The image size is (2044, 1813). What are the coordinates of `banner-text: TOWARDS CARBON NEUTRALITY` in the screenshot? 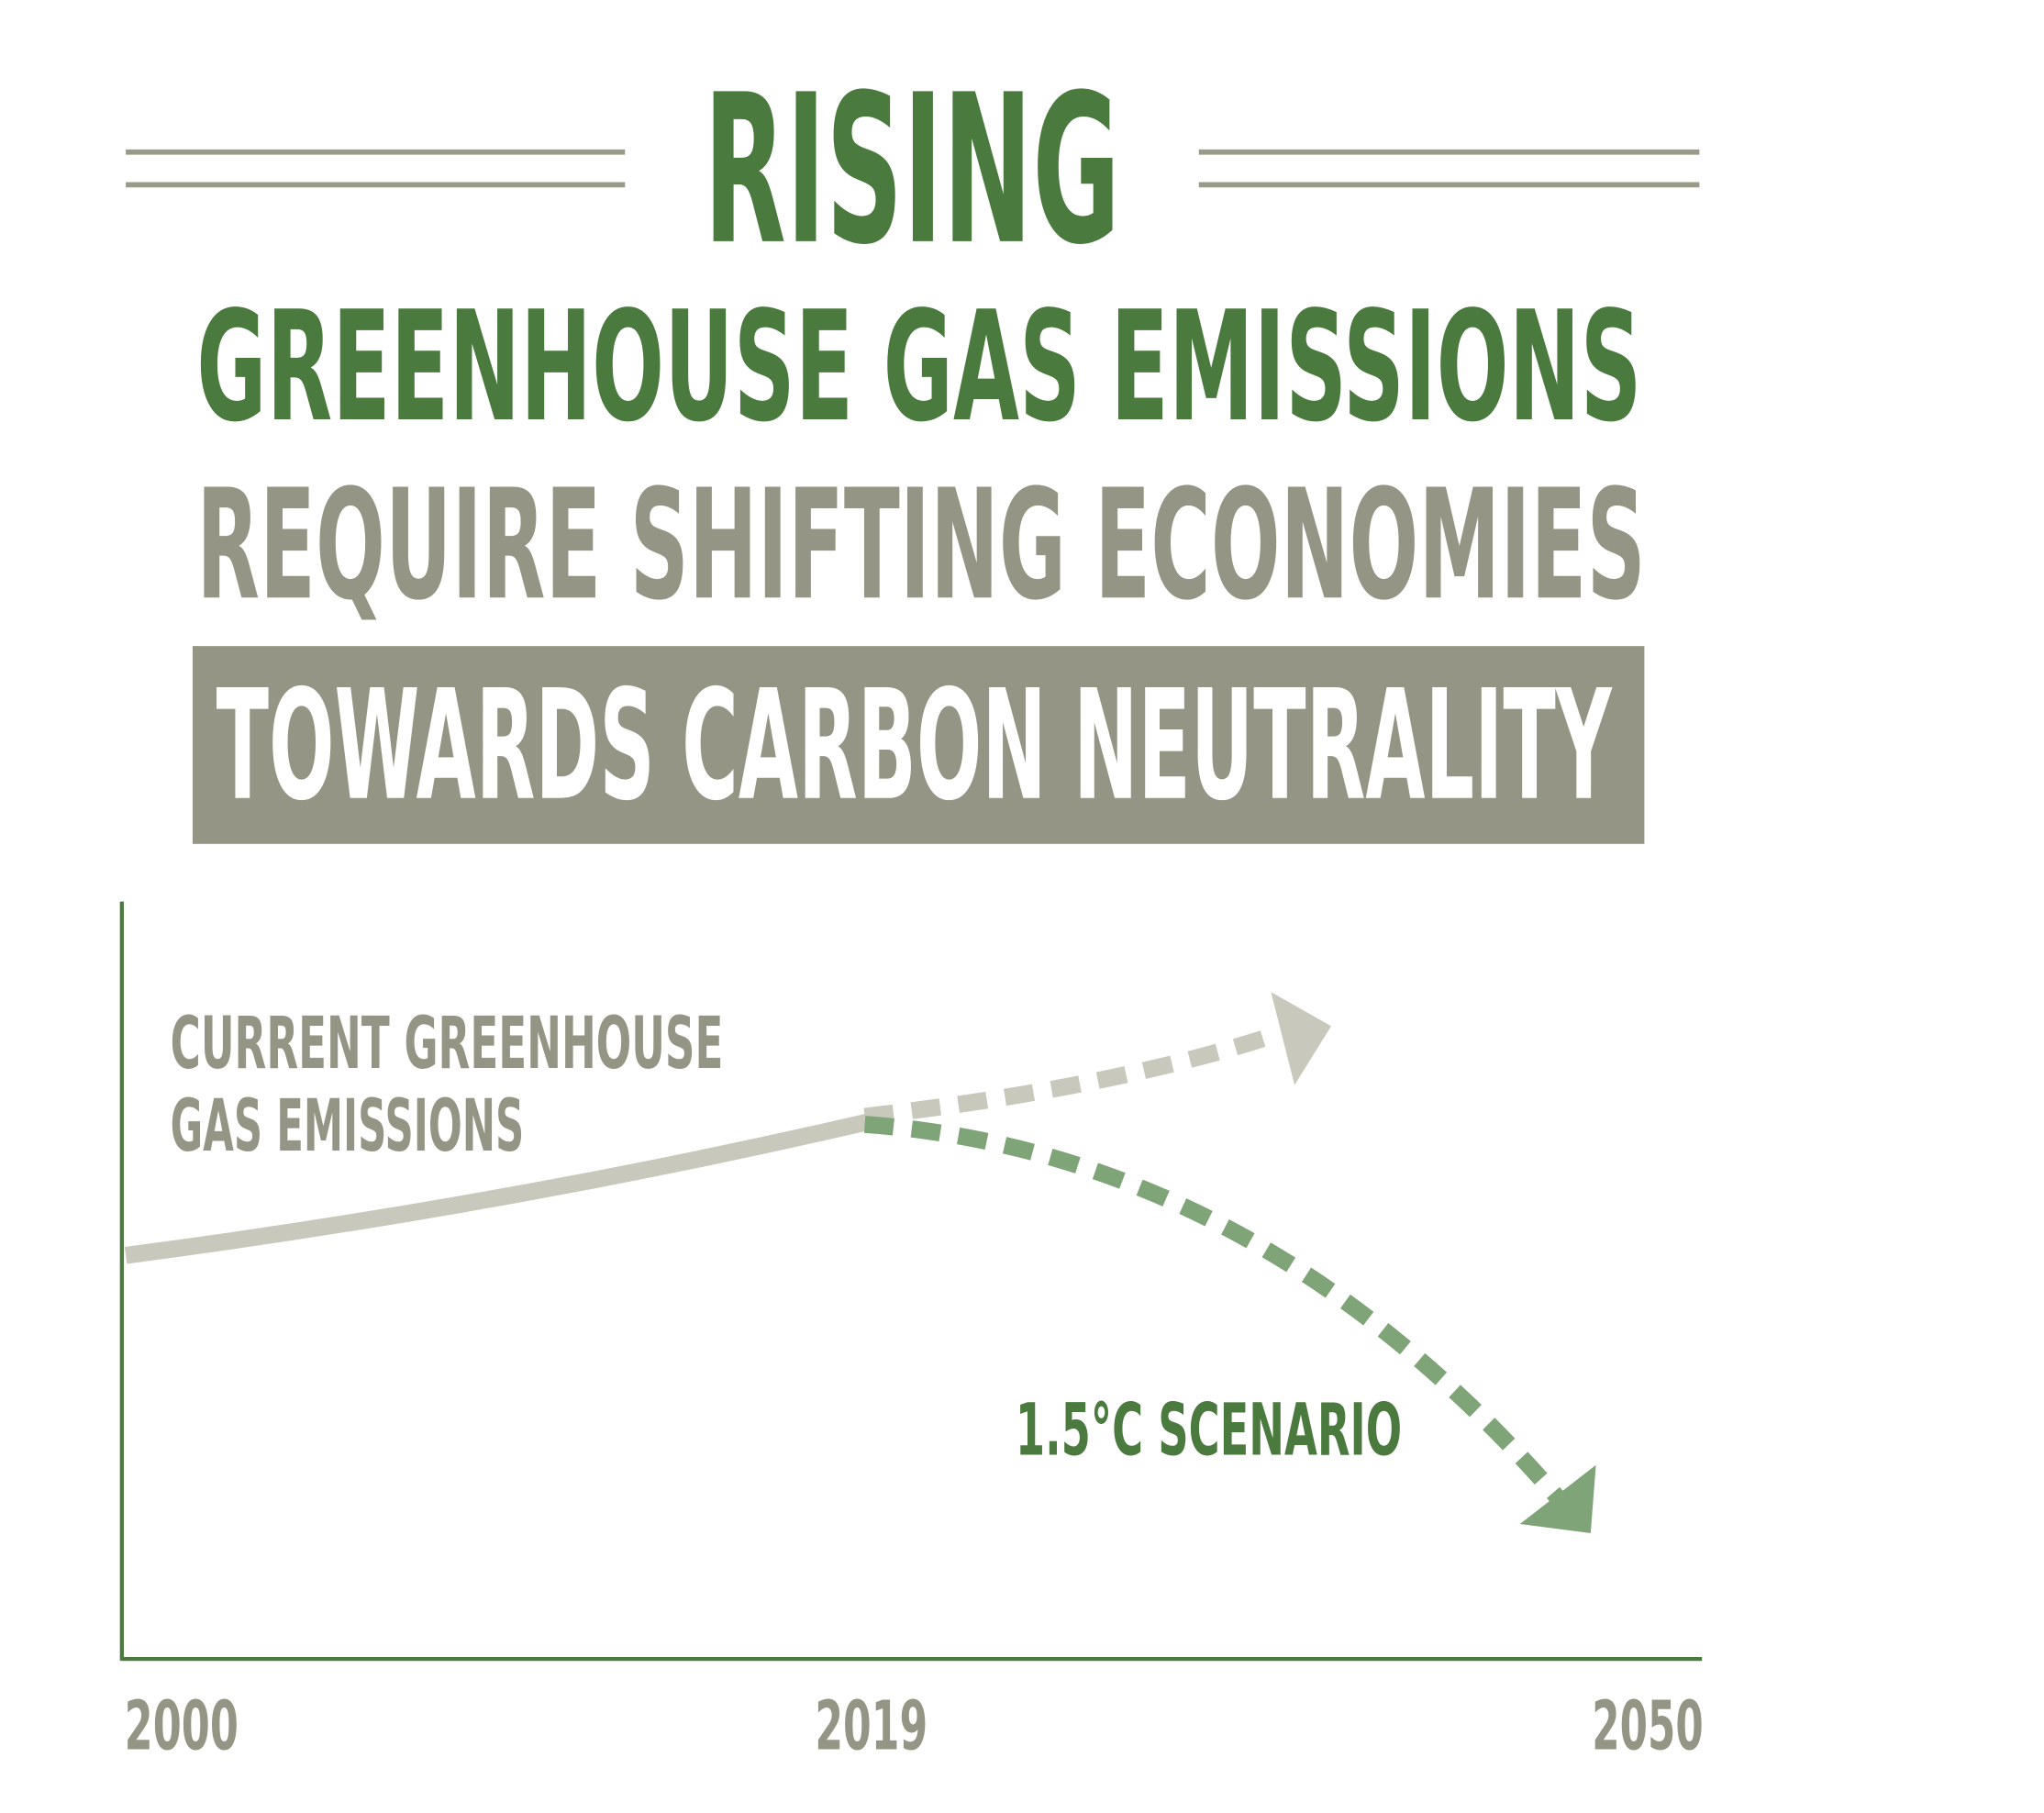 It's located at (915, 747).